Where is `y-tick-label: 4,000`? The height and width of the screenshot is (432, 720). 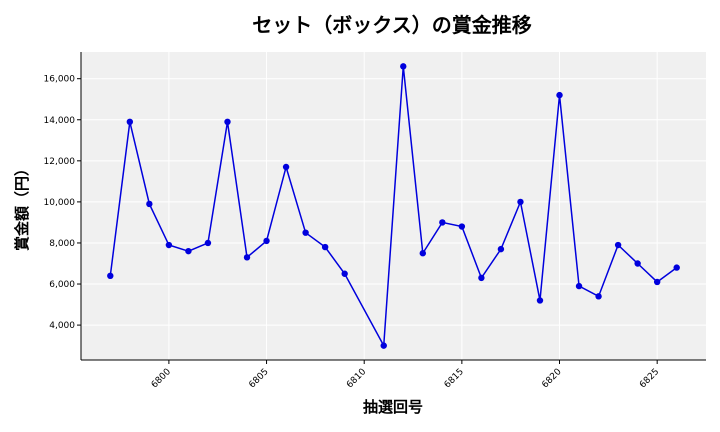
y-tick-label: 4,000 is located at coordinates (62, 326).